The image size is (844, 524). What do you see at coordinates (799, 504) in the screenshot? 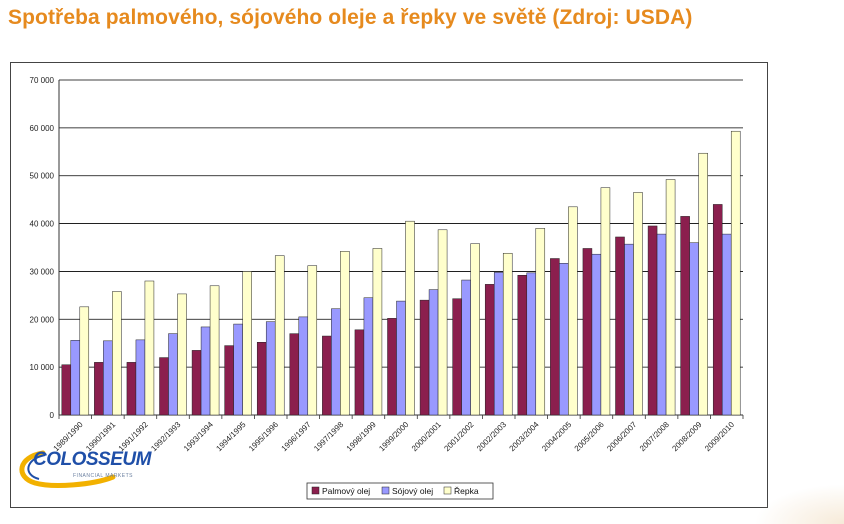
I see `corner-decoration` at bounding box center [799, 504].